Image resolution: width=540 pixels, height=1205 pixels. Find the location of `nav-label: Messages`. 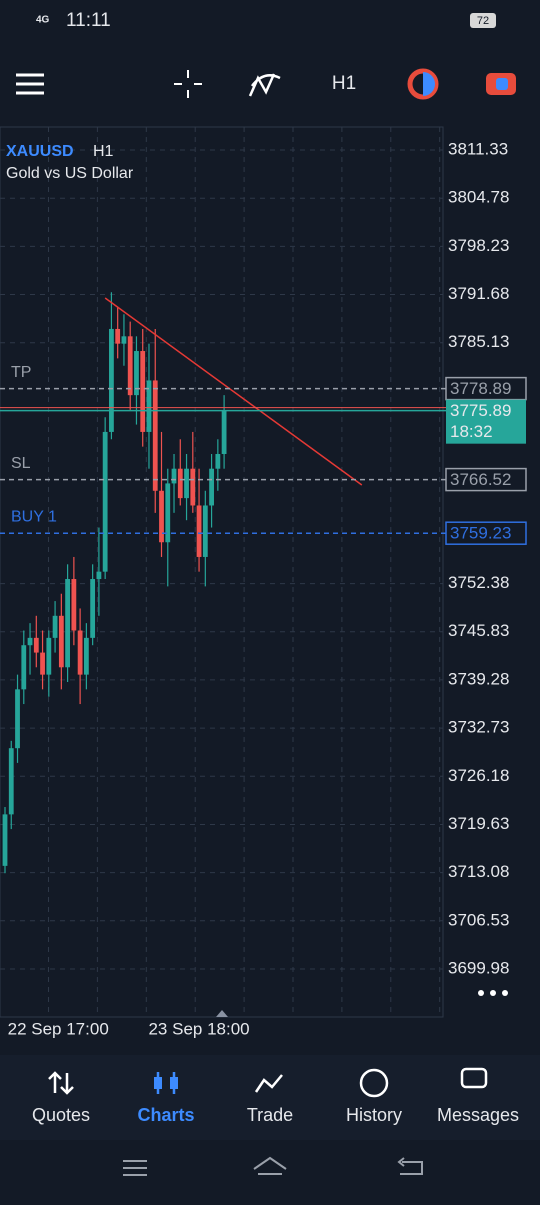

nav-label: Messages is located at coordinates (478, 1115).